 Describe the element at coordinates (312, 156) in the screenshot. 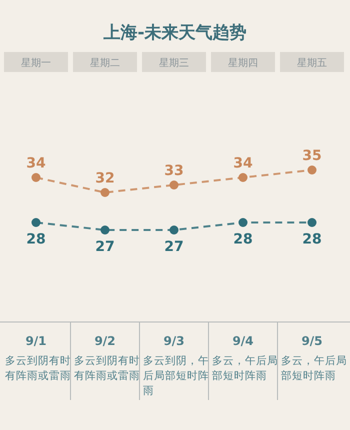

I see `data-label: 35` at that location.